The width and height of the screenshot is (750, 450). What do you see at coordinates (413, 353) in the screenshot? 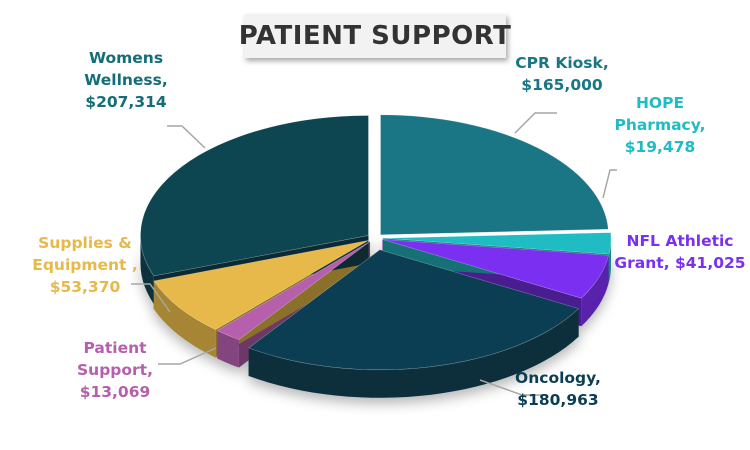
I see `slice-side-oncology` at bounding box center [413, 353].